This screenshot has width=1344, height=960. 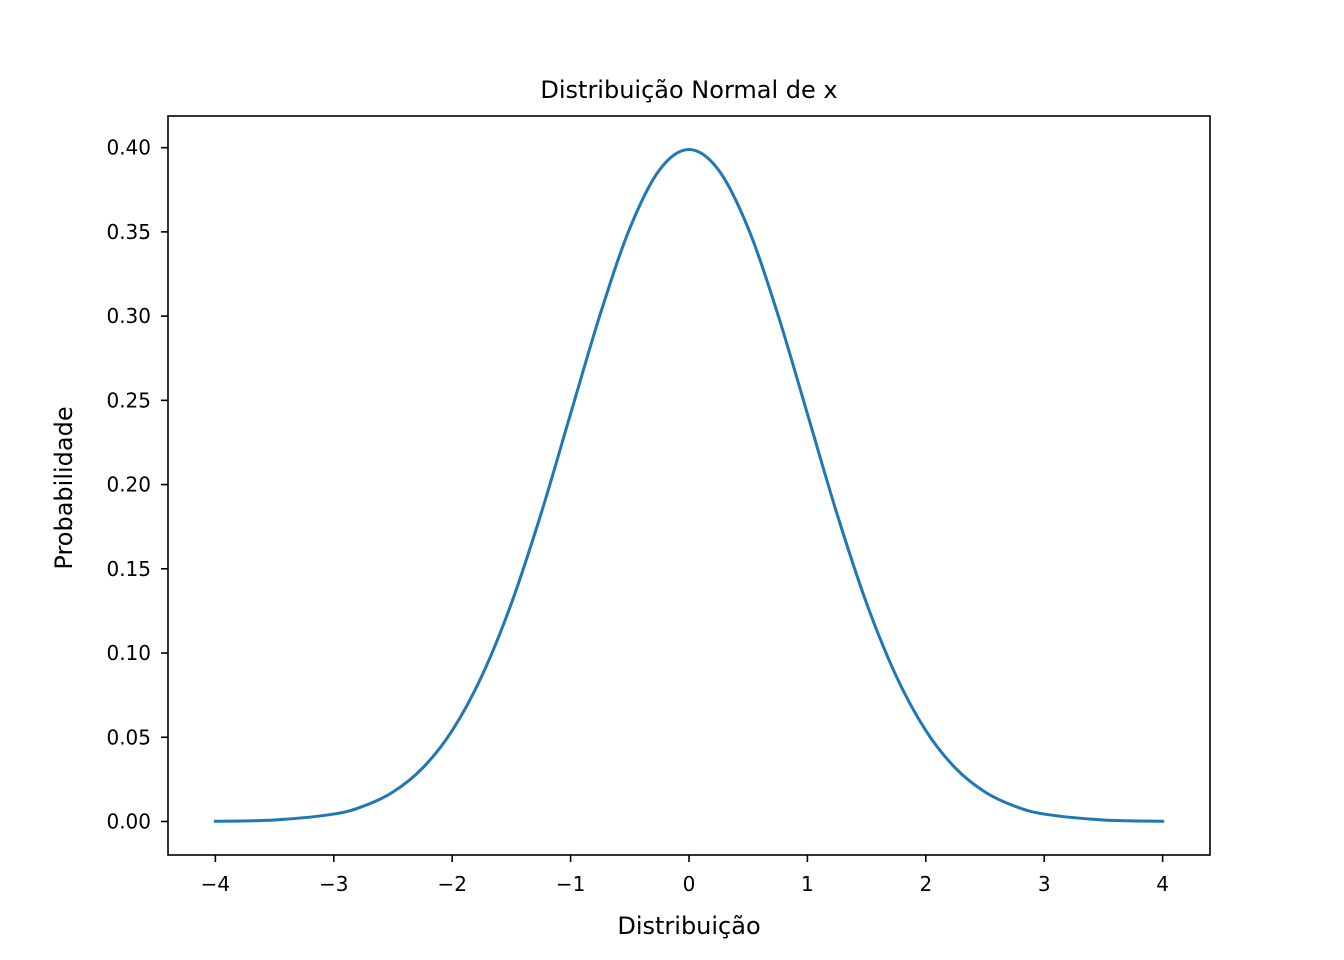 What do you see at coordinates (64, 487) in the screenshot?
I see `y-axis-label: Probabilidade` at bounding box center [64, 487].